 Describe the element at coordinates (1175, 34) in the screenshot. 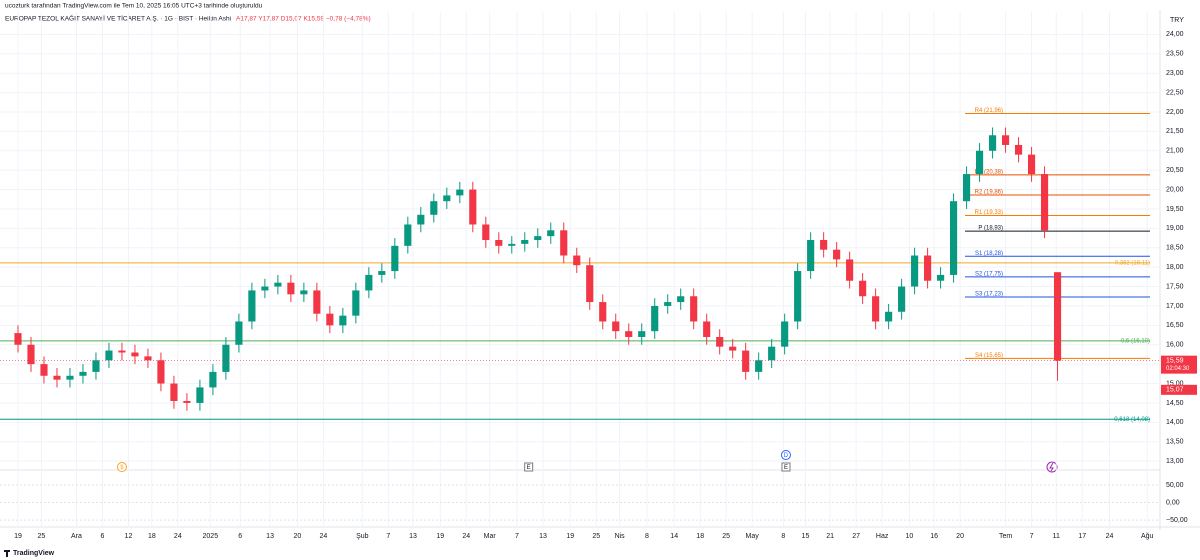

I see `y-tick-label: 24,00` at that location.